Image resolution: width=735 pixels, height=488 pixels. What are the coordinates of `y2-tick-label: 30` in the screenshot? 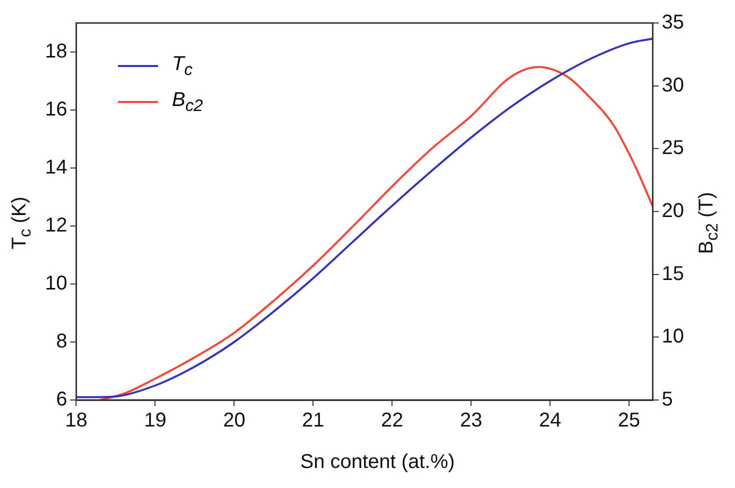 It's located at (673, 85).